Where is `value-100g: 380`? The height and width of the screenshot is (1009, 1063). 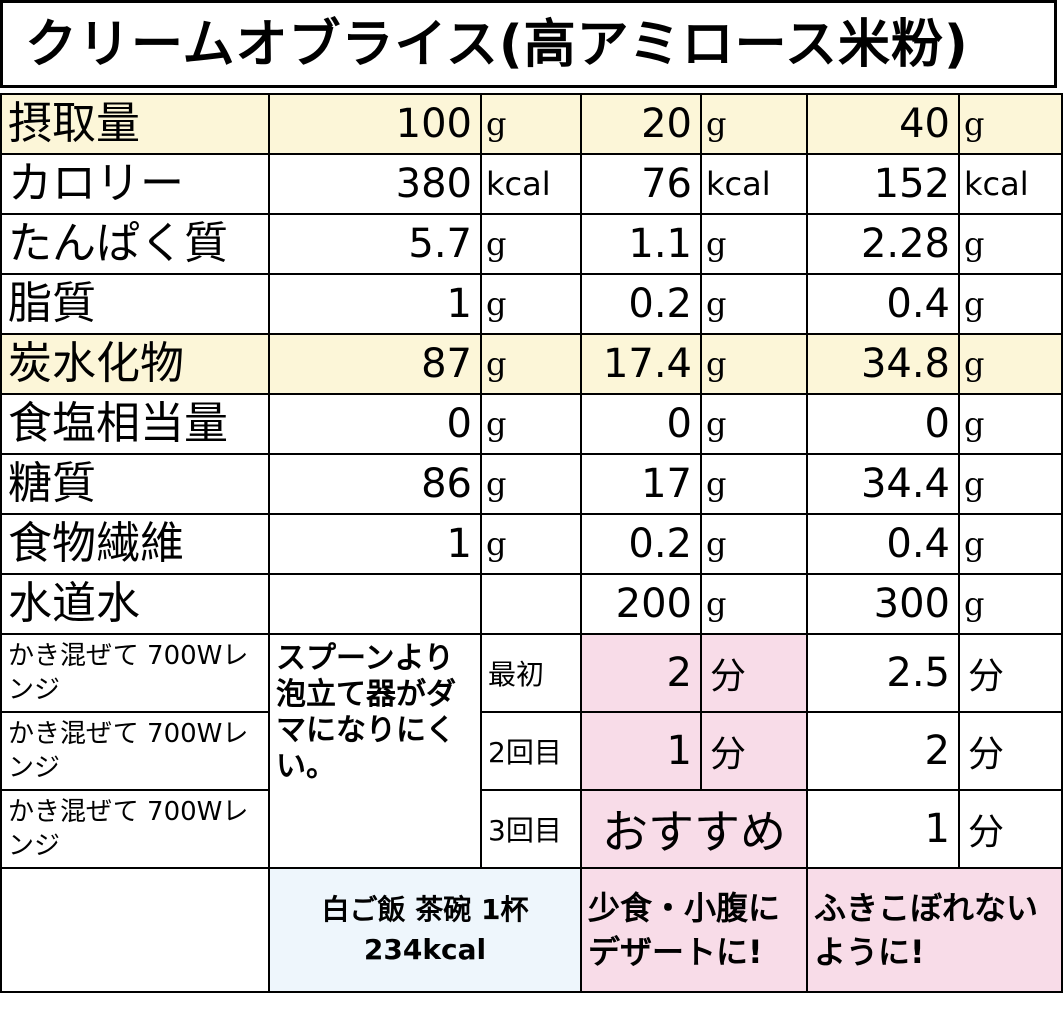
value-100g: 380 is located at coordinates (375, 184).